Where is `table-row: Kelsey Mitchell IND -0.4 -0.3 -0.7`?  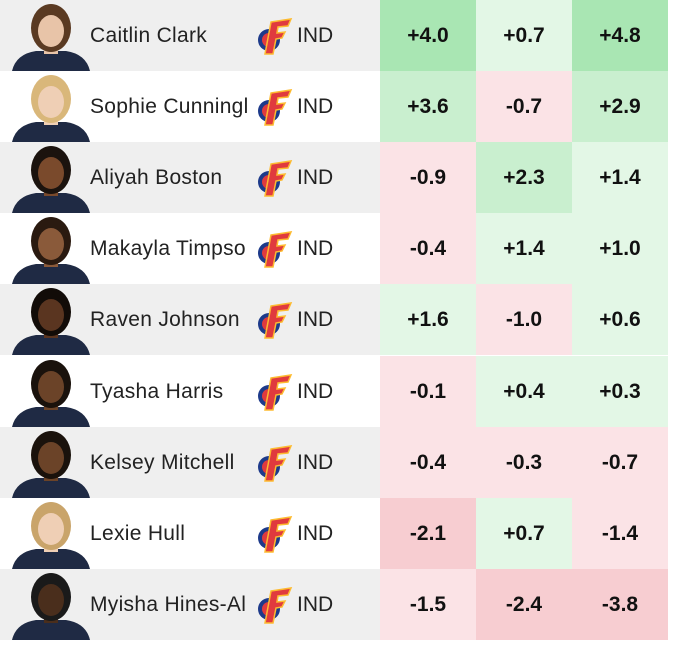 table-row: Kelsey Mitchell IND -0.4 -0.3 -0.7 is located at coordinates (340, 462).